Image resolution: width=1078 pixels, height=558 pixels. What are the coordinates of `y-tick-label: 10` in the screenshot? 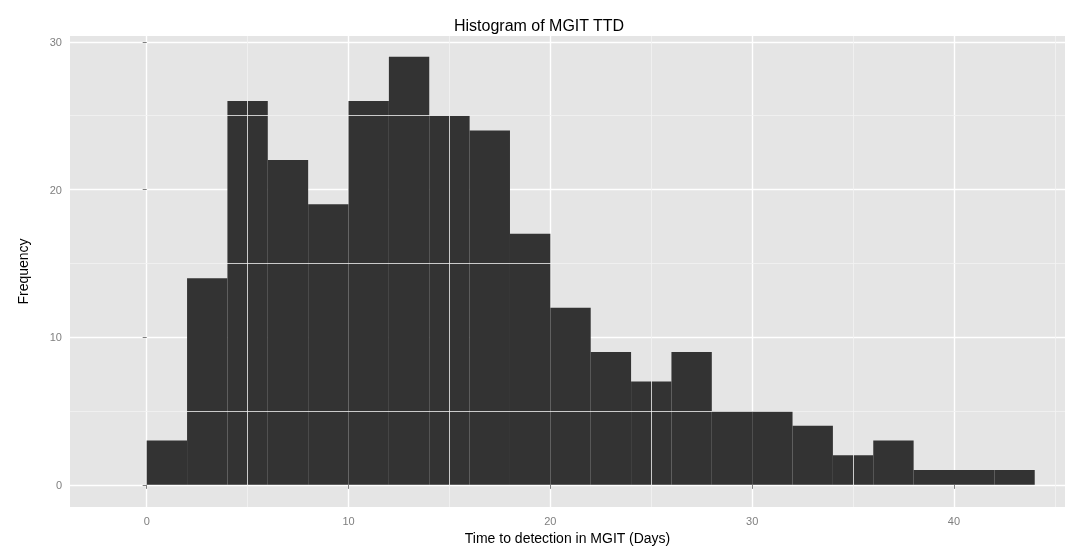 It's located at (55, 337).